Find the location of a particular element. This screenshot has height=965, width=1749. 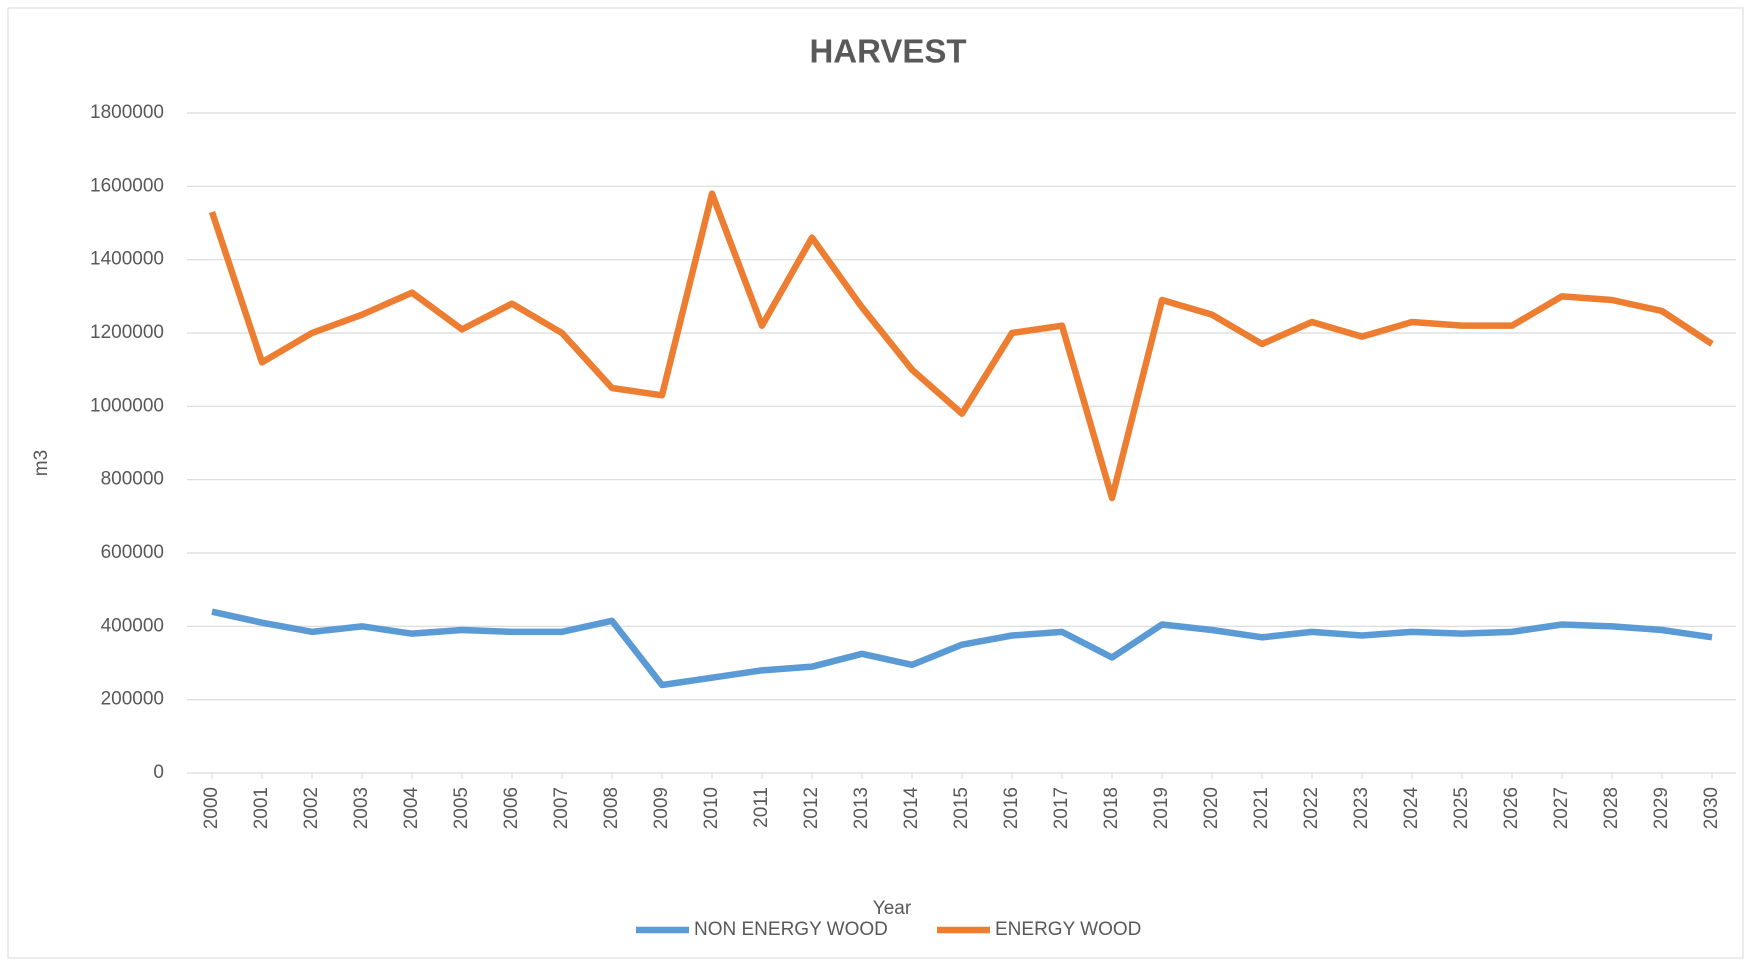

x-tick-label: 2005 is located at coordinates (461, 808).